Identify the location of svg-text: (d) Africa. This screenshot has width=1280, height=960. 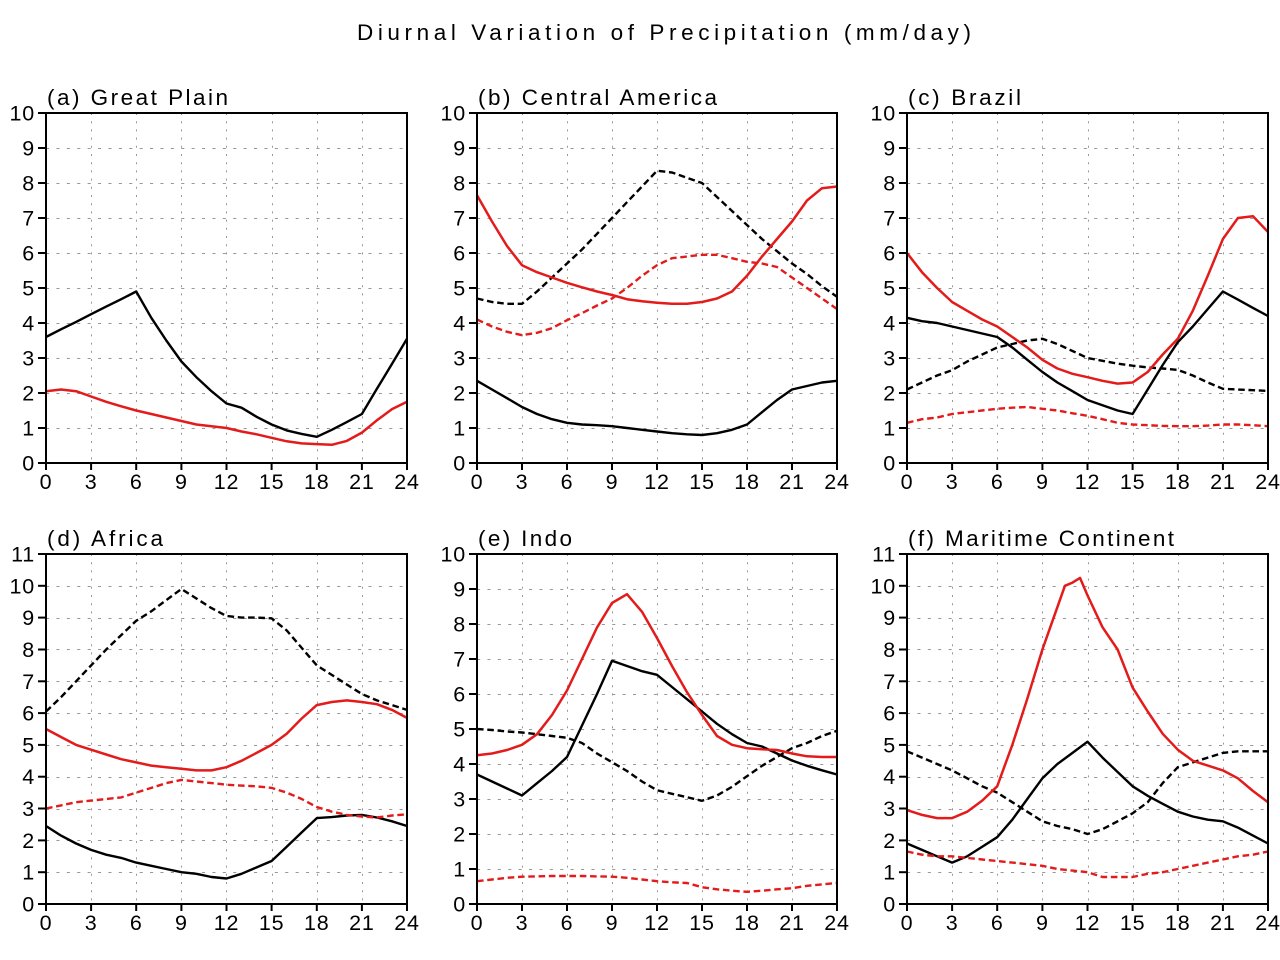
(105, 538).